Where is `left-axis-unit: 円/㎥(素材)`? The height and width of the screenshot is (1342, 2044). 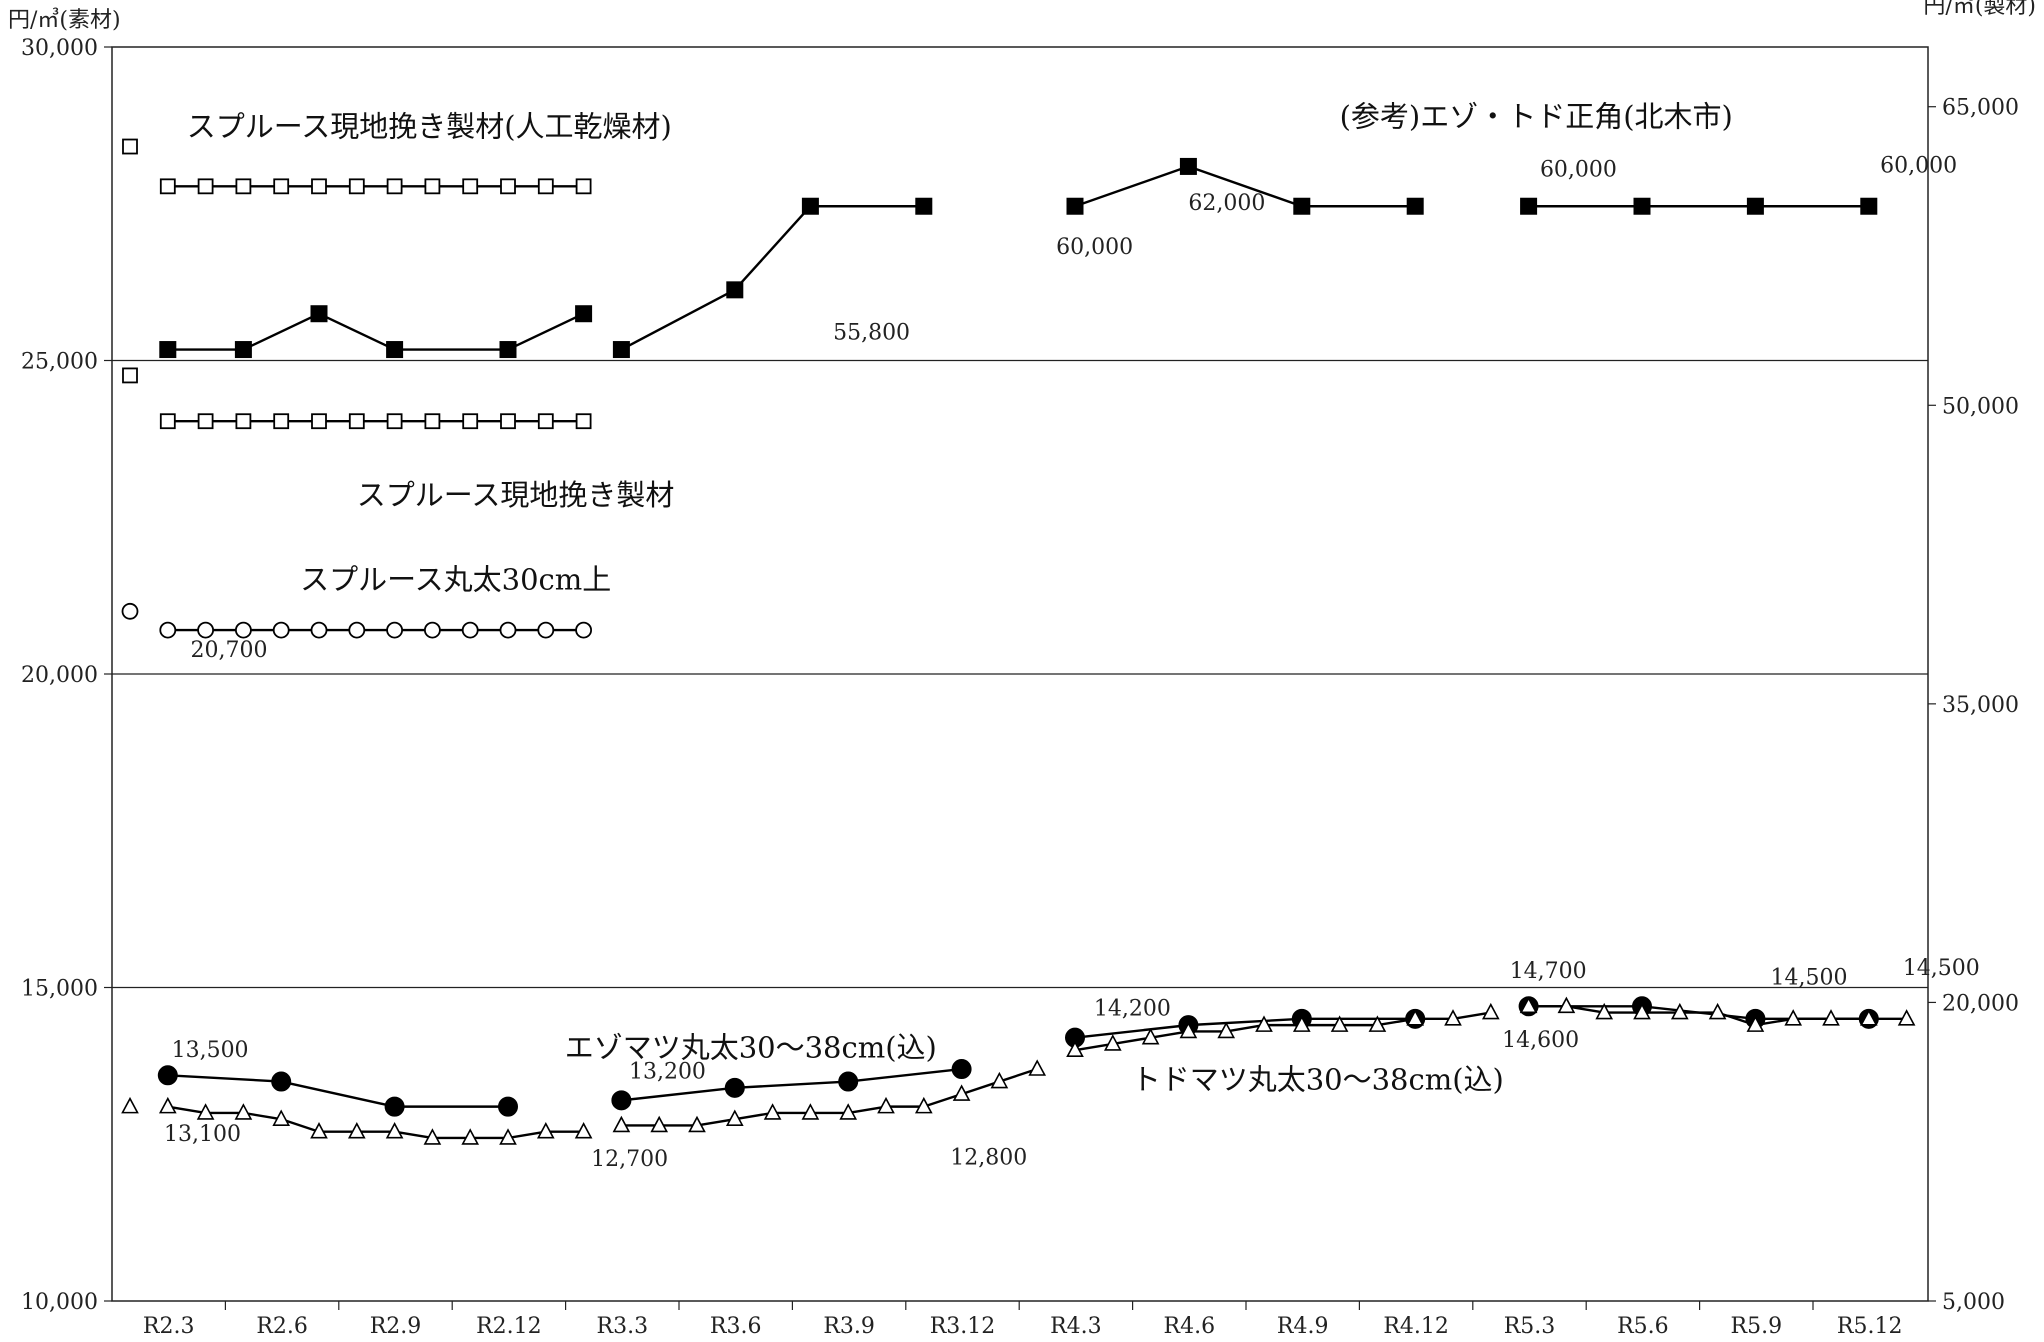
left-axis-unit: 円/㎥(素材) is located at coordinates (64, 20).